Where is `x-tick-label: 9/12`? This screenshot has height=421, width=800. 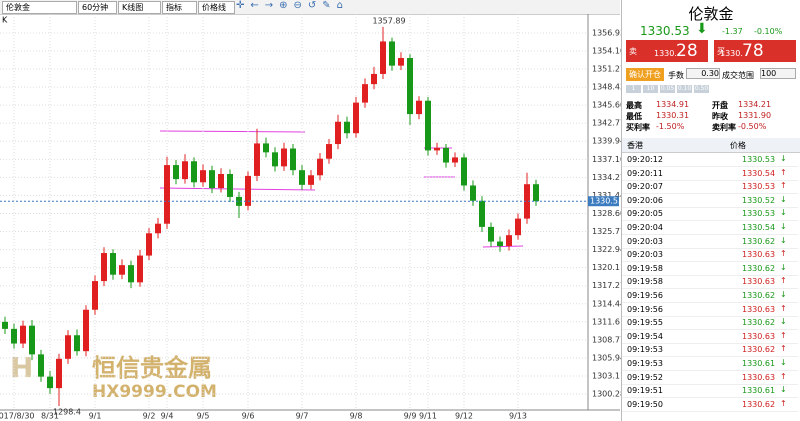 x-tick-label: 9/12 is located at coordinates (464, 416).